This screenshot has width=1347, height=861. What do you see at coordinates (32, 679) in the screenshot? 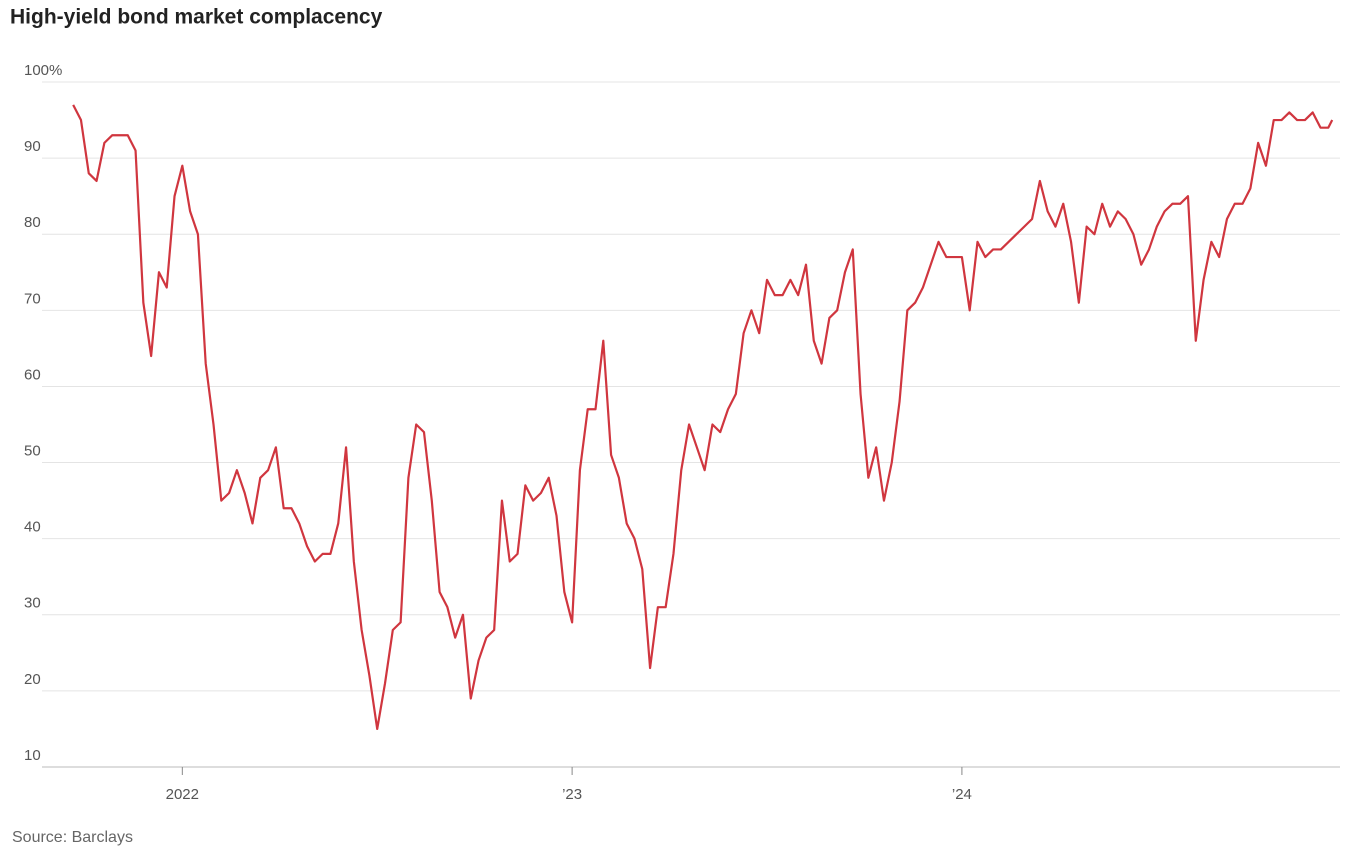
I see `y-tick-label: 20` at bounding box center [32, 679].